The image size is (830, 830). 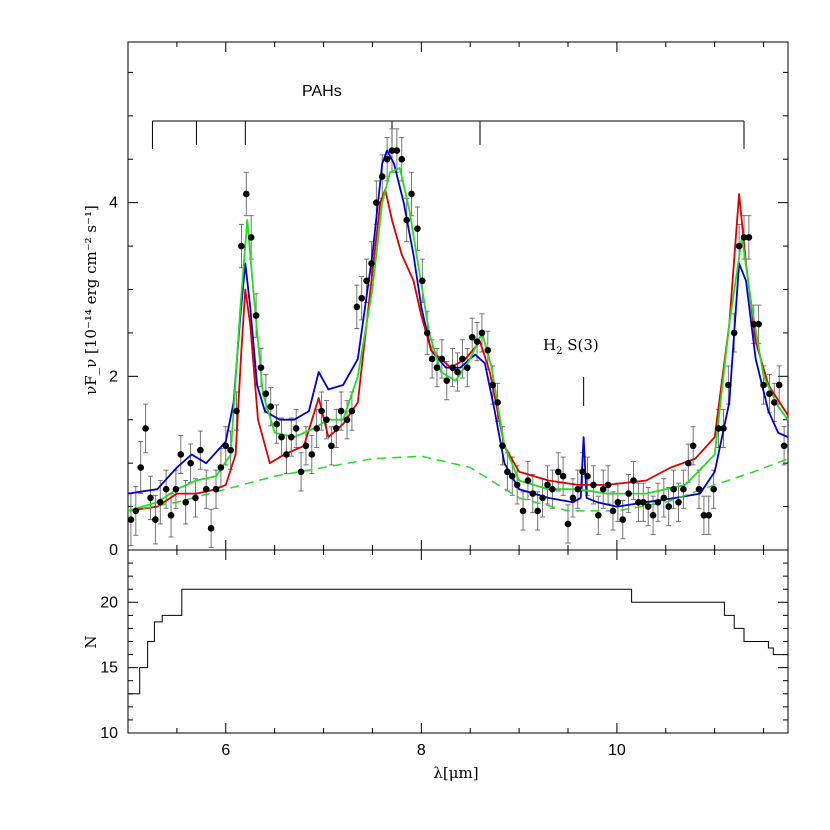 I want to click on x-tick-label: 8, so click(x=421, y=750).